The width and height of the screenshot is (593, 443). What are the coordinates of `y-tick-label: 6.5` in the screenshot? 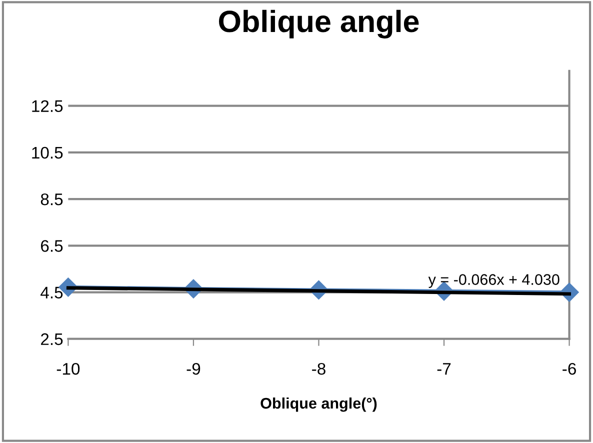 It's located at (52, 246).